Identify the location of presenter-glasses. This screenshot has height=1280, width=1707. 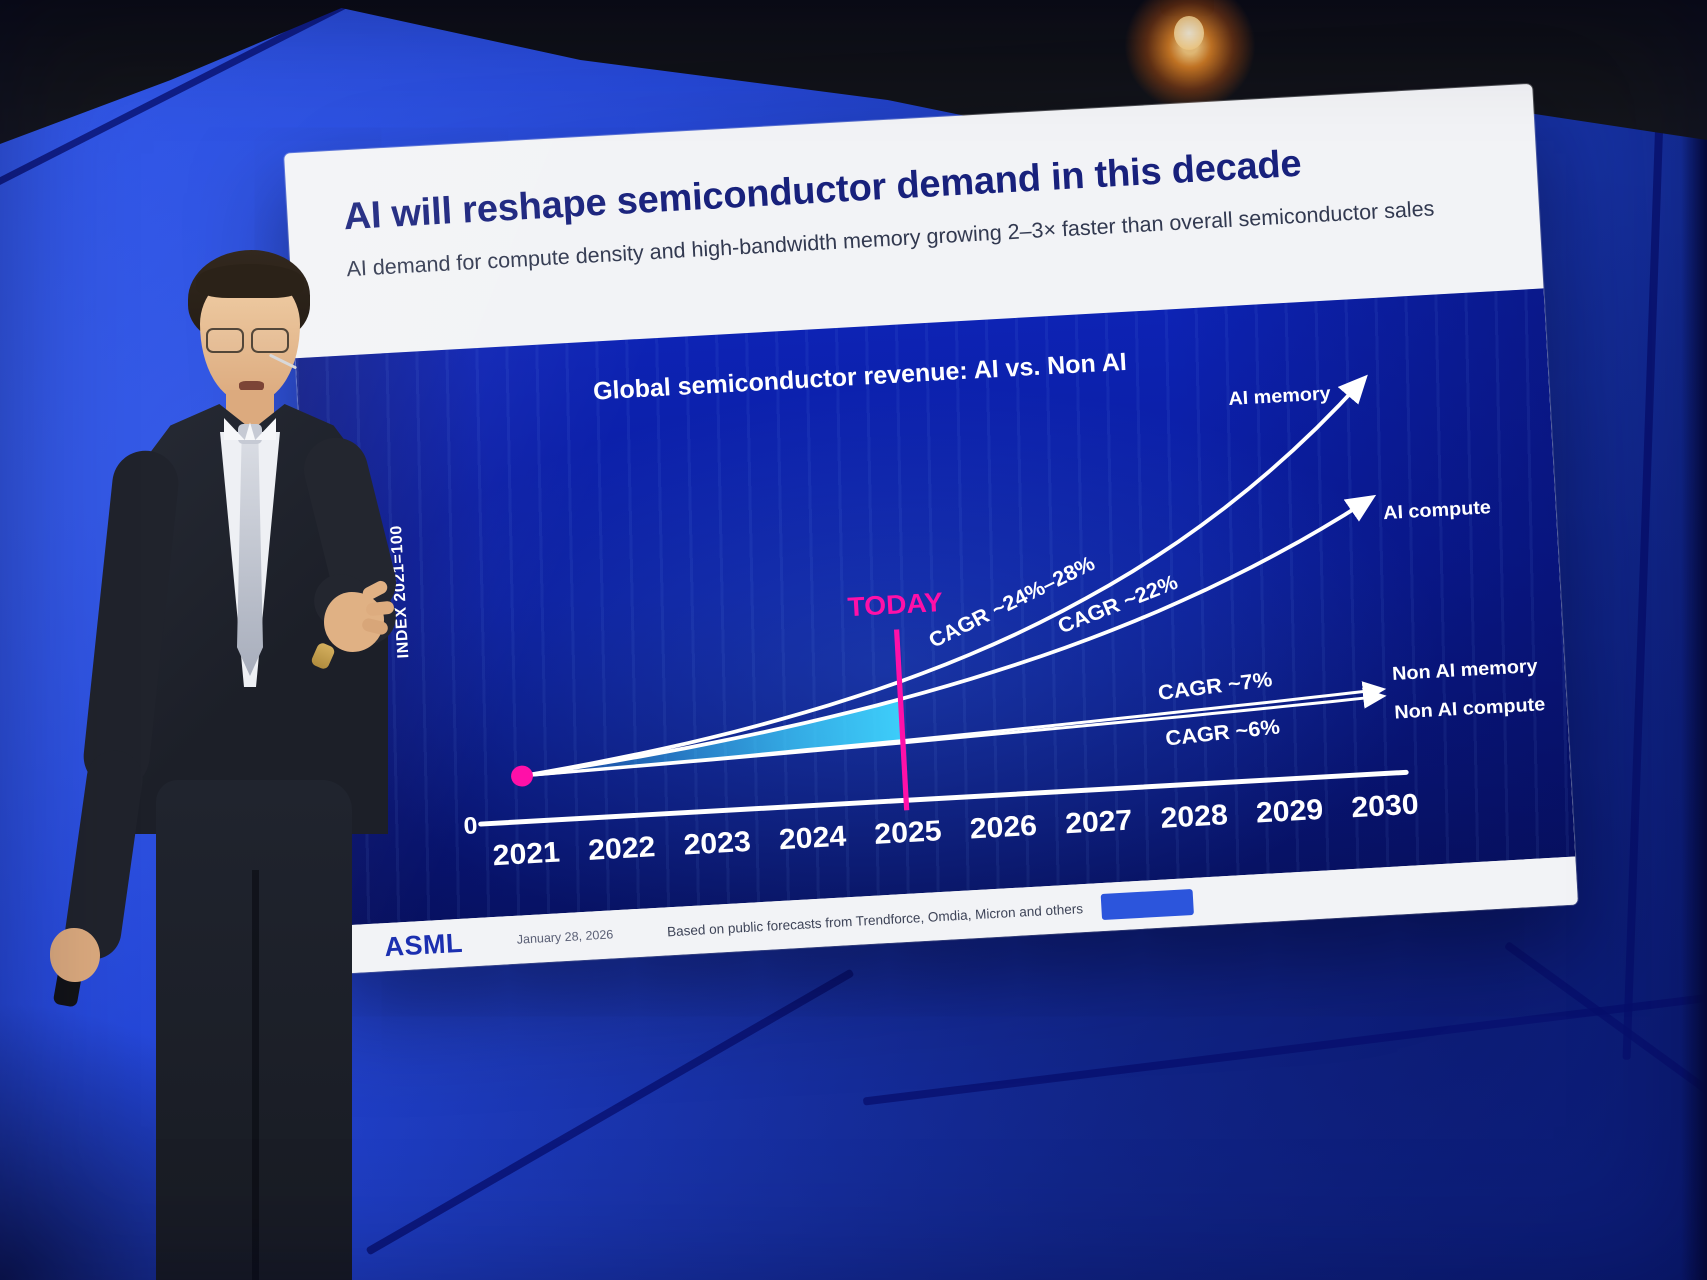
(252, 341).